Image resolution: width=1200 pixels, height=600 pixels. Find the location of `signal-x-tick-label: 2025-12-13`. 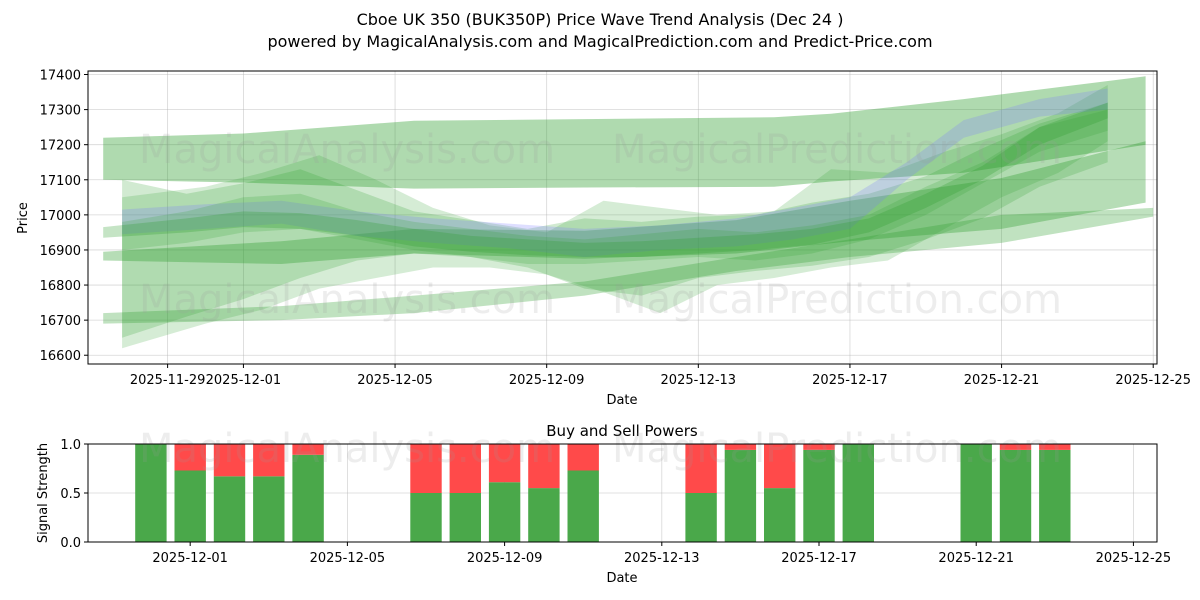

signal-x-tick-label: 2025-12-13 is located at coordinates (662, 558).